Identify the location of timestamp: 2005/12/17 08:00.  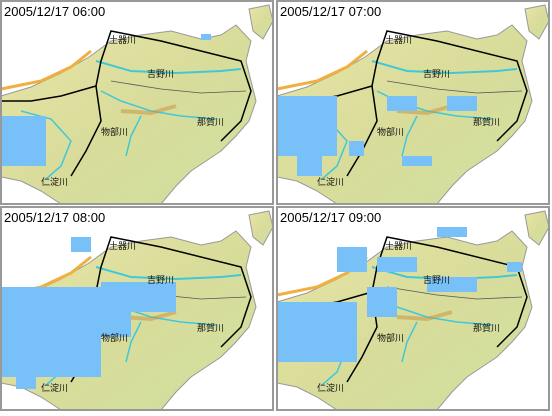
(54, 217).